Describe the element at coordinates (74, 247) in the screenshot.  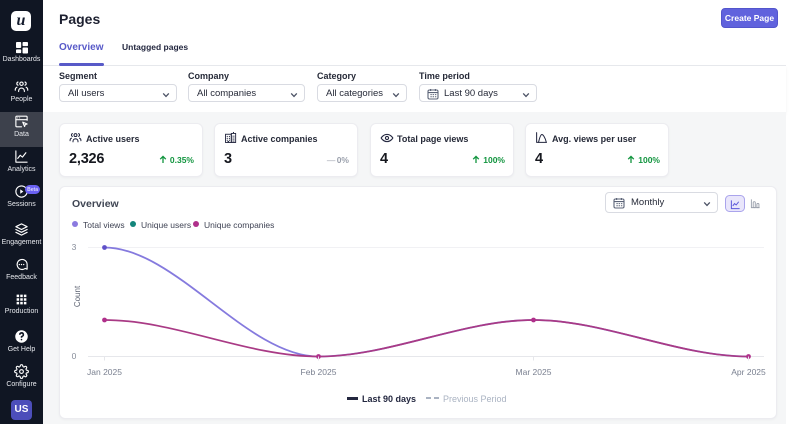
I see `svg-text: 3` at that location.